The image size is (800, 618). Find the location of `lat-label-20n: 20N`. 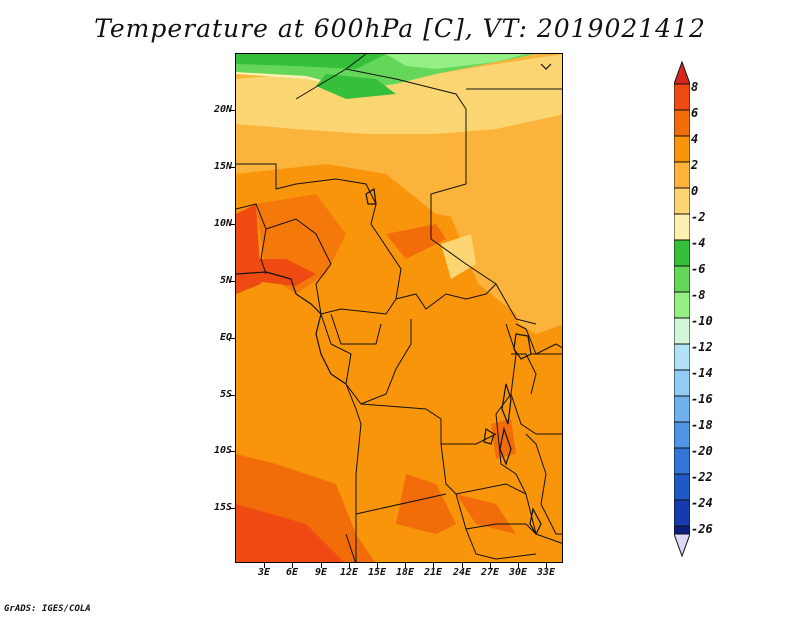

lat-label-20n: 20N is located at coordinates (222, 109).